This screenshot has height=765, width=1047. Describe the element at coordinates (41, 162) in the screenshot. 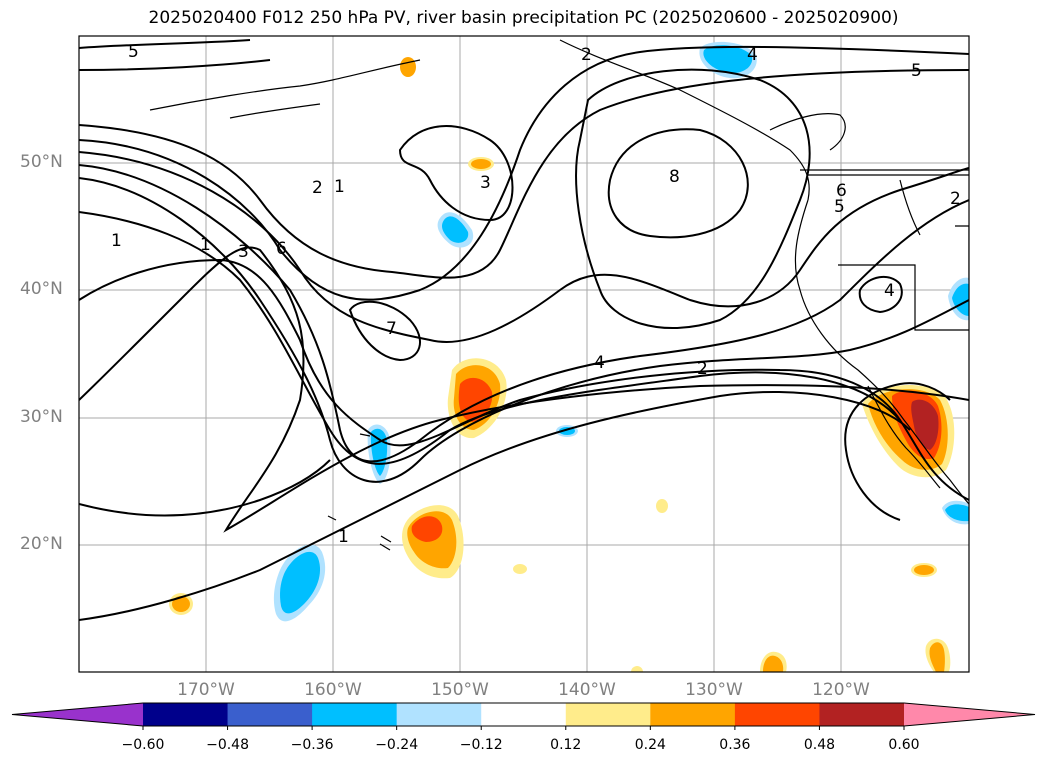

I see `lat-label-50n: 50°N` at that location.